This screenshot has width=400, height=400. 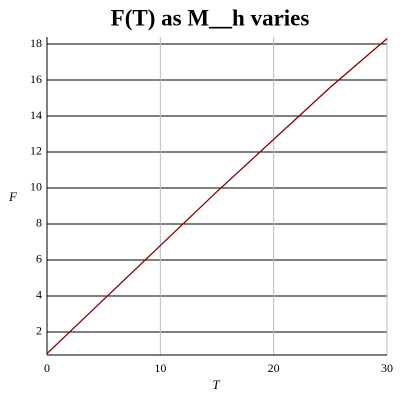 What do you see at coordinates (39, 295) in the screenshot?
I see `y-tick-label: 4` at bounding box center [39, 295].